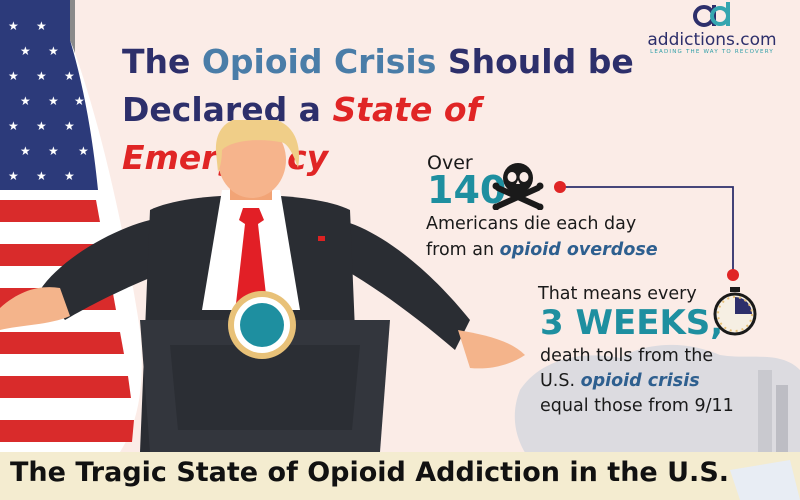 This screenshot has height=500, width=800. I want to click on stat-weeks-line3: equal those from 9/11, so click(637, 406).